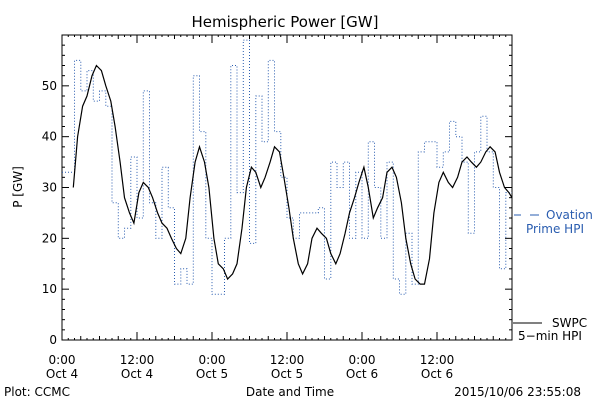 The image size is (600, 400). What do you see at coordinates (49, 188) in the screenshot?
I see `y-tick-label: 30` at bounding box center [49, 188].